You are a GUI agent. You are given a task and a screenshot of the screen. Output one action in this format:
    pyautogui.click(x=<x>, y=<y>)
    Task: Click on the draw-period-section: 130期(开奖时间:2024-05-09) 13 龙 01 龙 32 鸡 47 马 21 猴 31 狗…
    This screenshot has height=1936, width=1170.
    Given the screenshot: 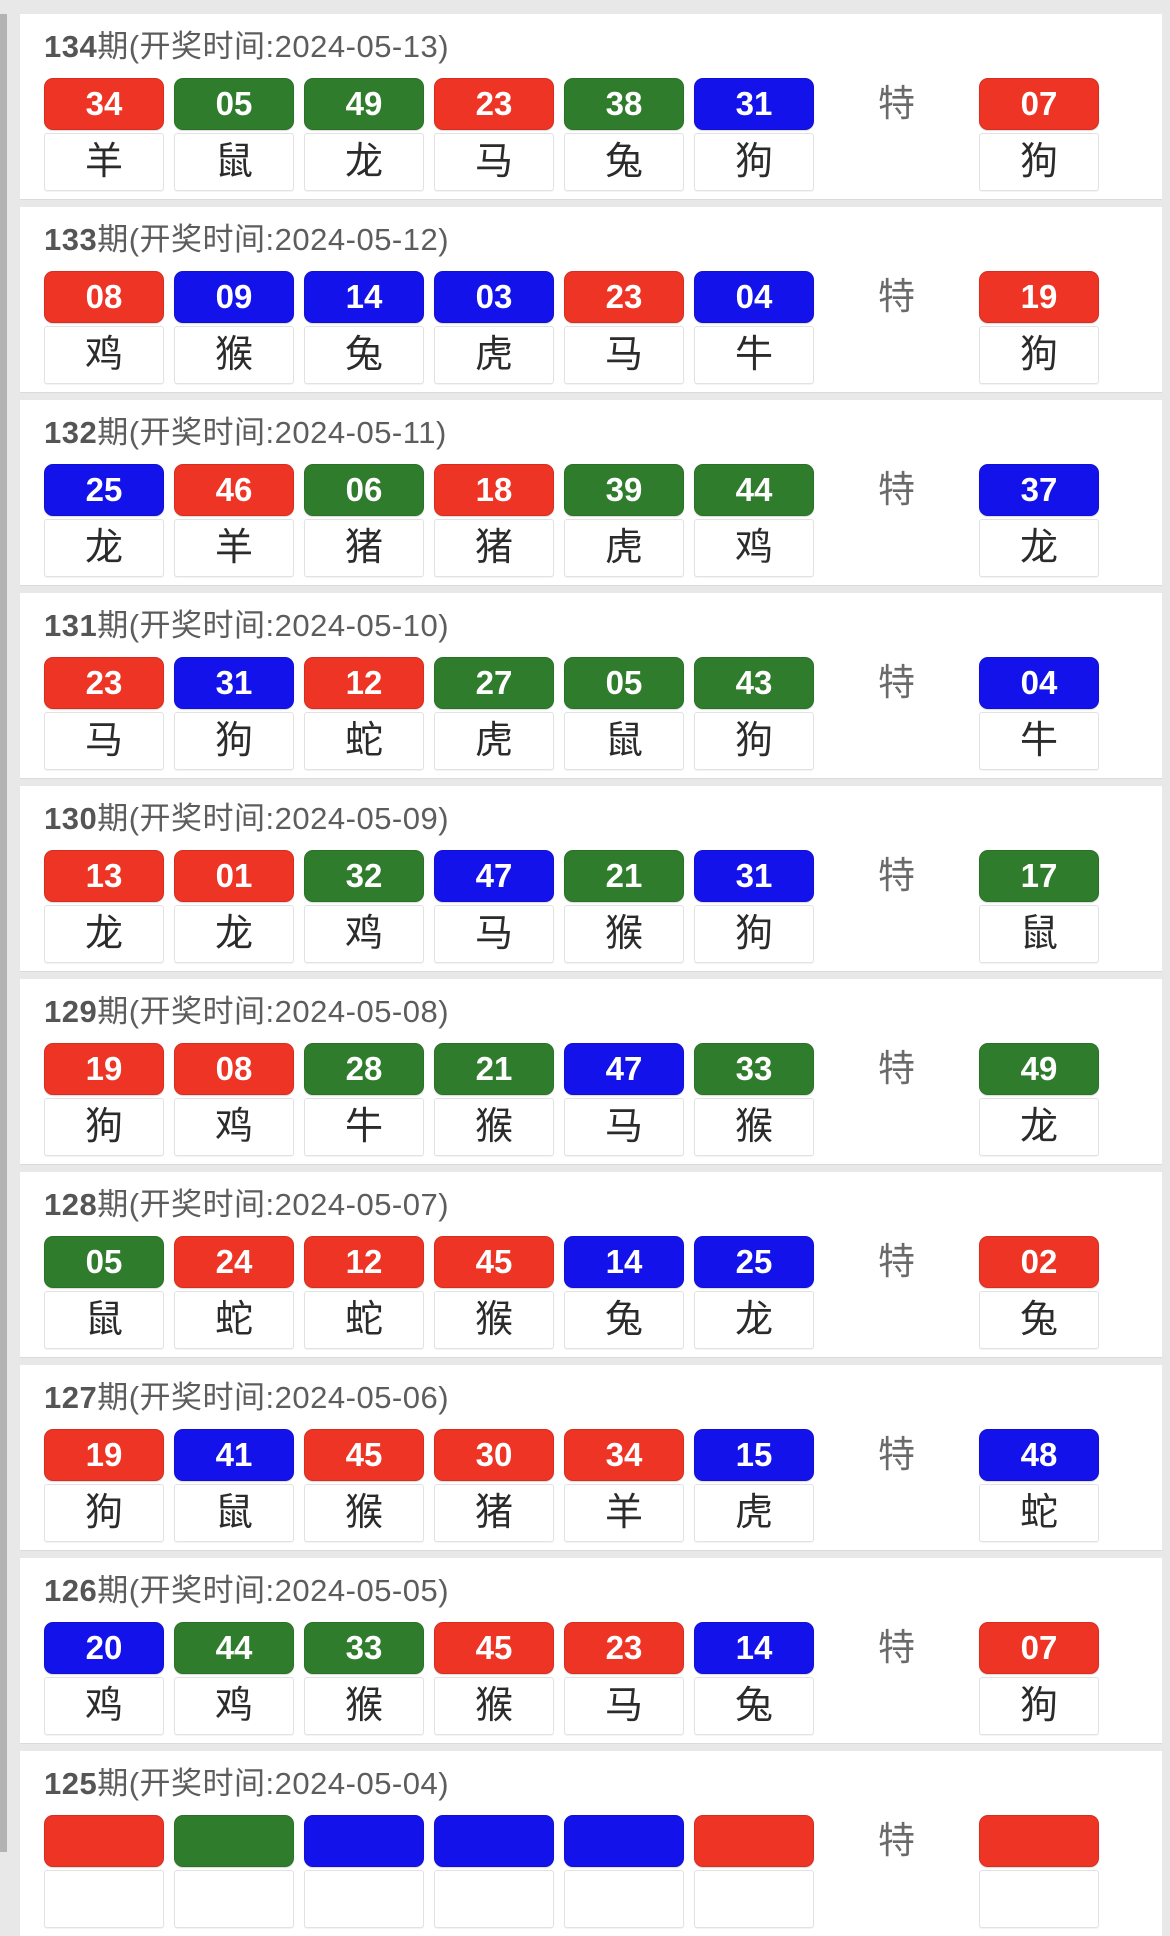 What is the action you would take?
    pyautogui.click(x=591, y=878)
    